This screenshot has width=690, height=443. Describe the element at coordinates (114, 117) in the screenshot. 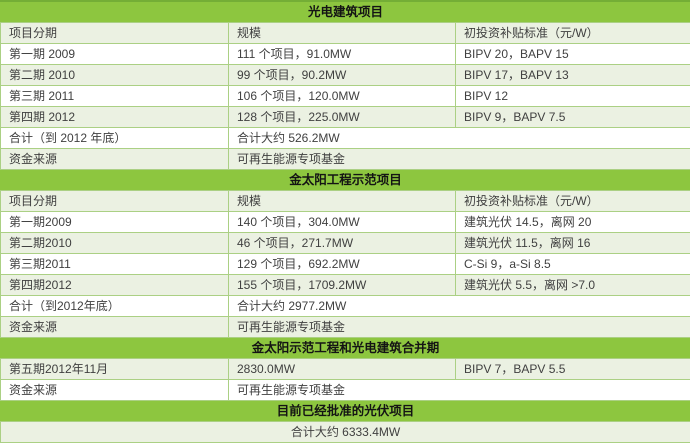

I see `table-cell: 第四期 2012` at that location.